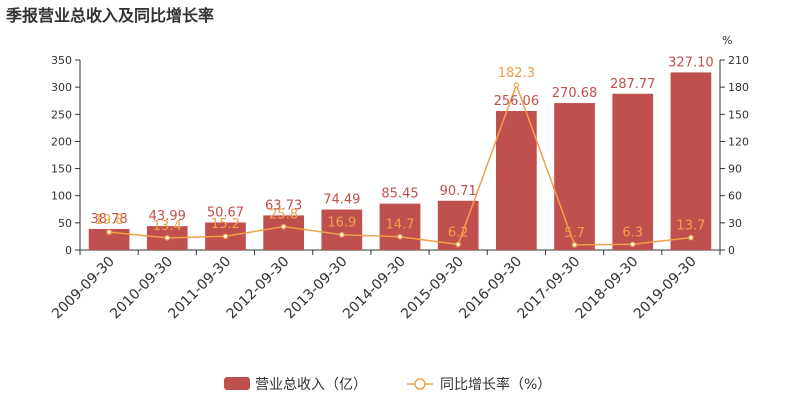 This screenshot has height=400, width=800. What do you see at coordinates (61, 114) in the screenshot?
I see `y-left-tick-label: 250` at bounding box center [61, 114].